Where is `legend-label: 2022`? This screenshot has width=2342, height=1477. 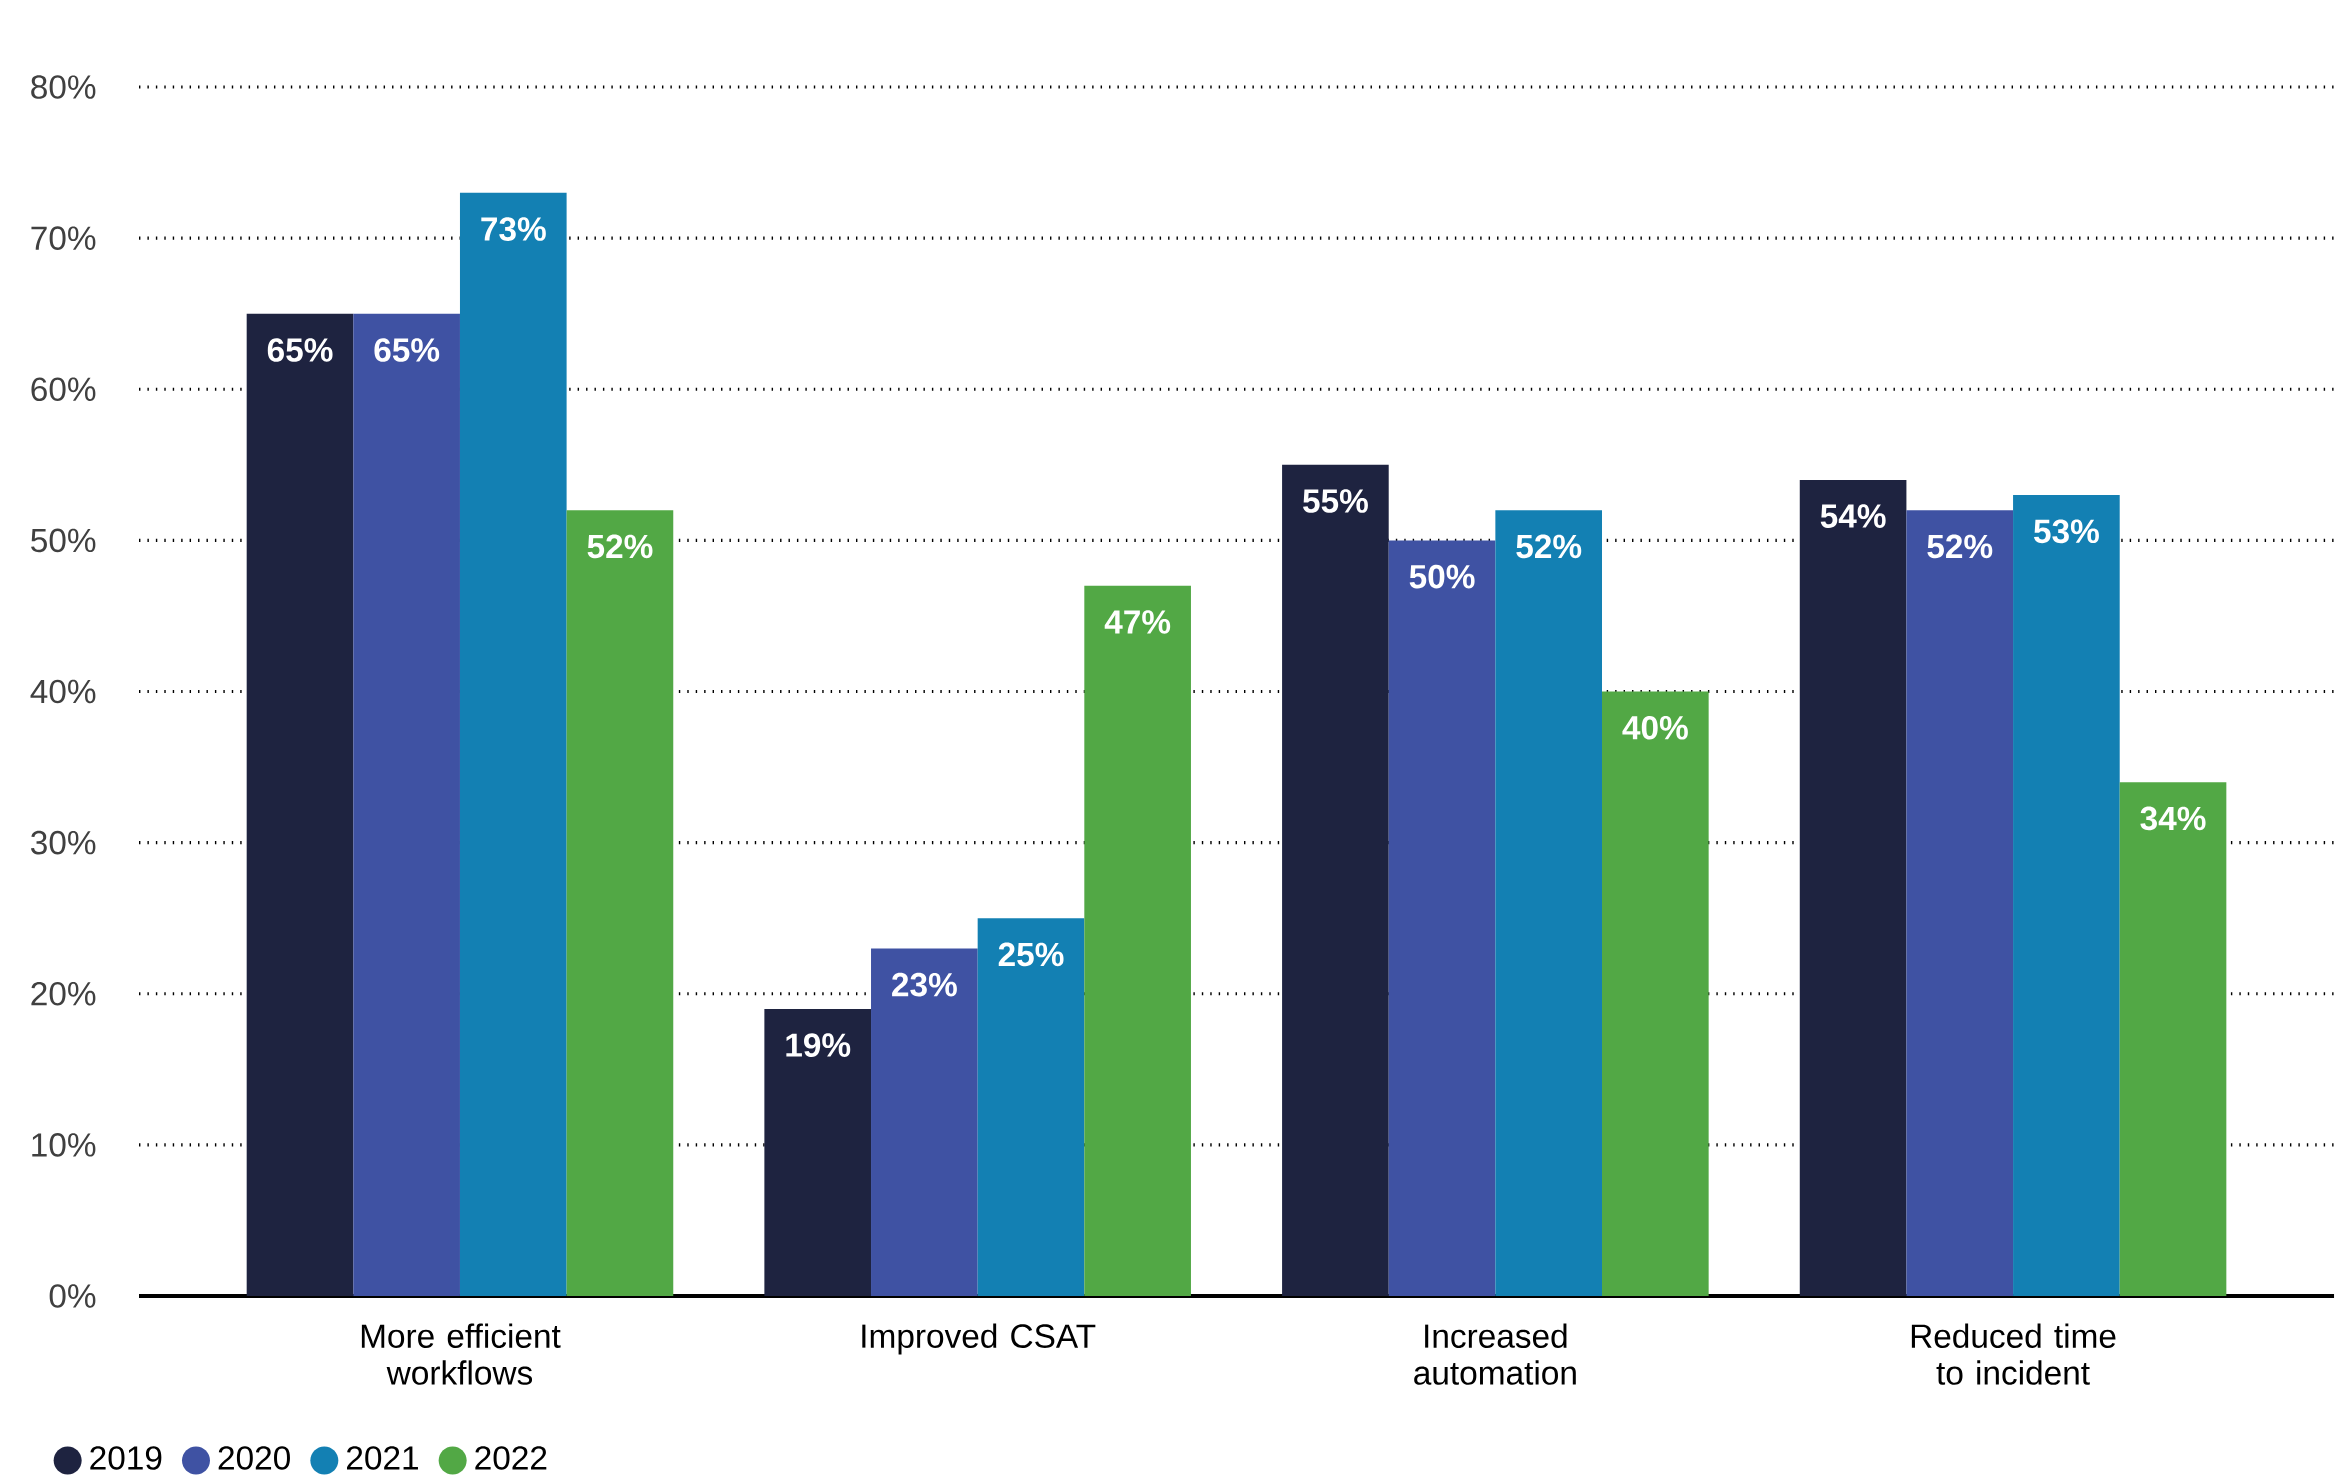
legend-label: 2022 is located at coordinates (511, 1458).